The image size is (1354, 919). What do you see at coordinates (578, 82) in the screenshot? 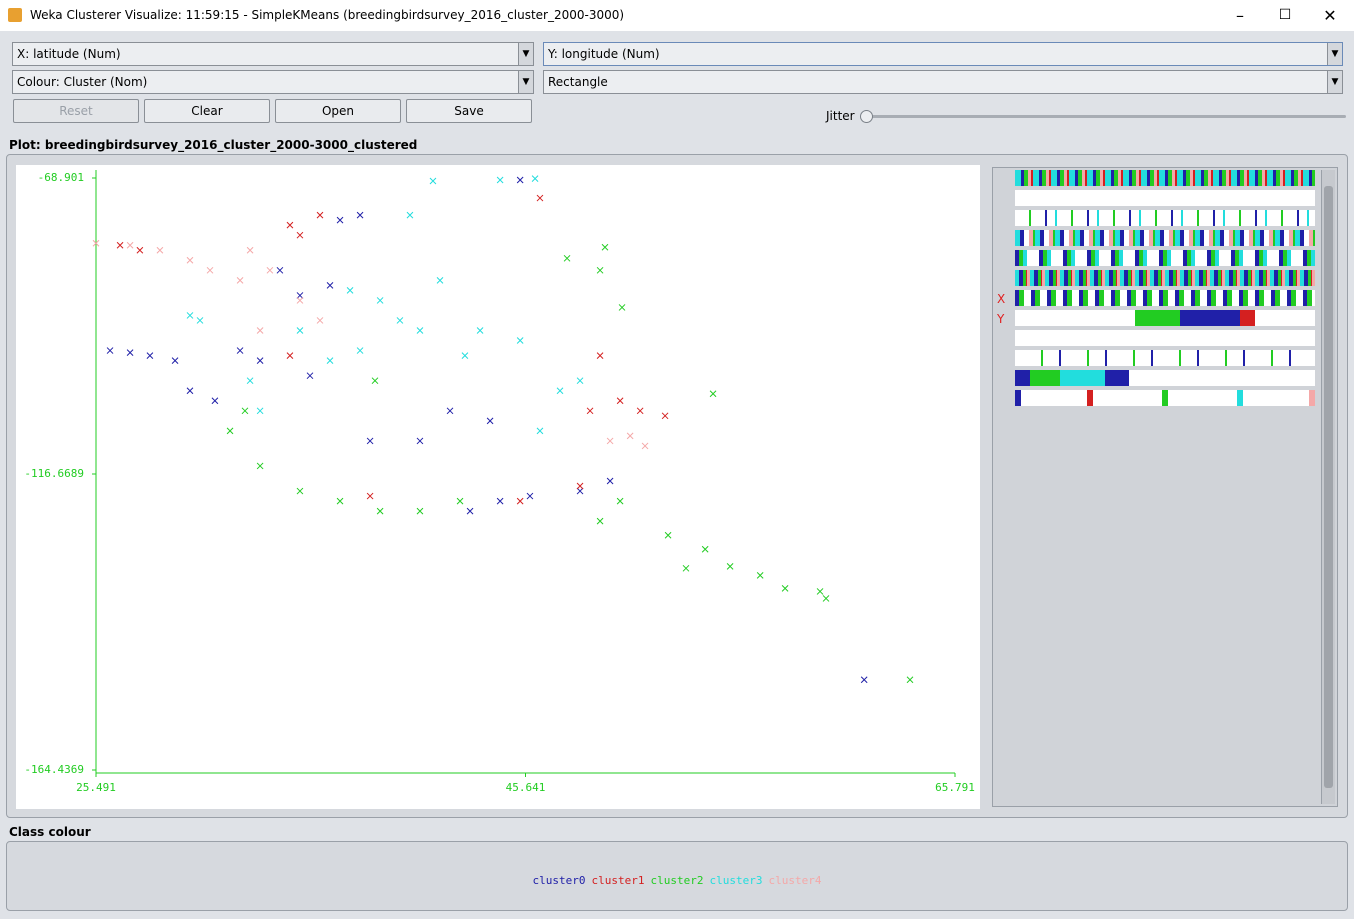
I see `shape-select-text: Rectangle` at bounding box center [578, 82].